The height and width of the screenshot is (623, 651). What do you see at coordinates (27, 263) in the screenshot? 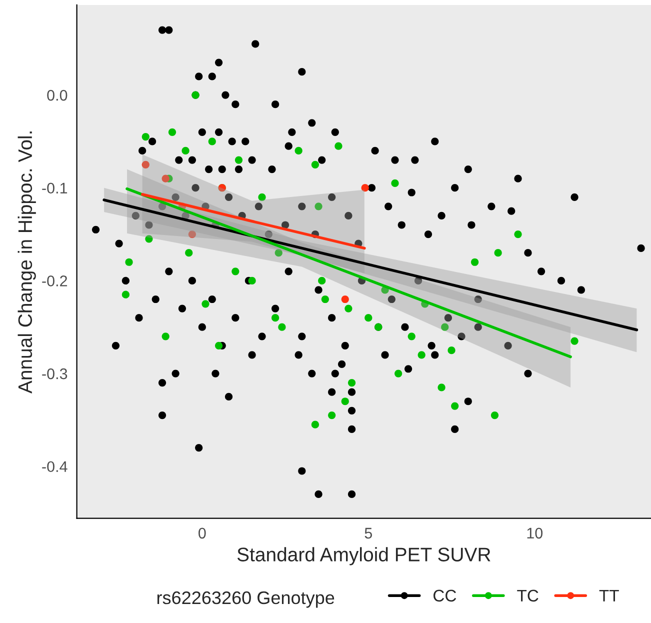
I see `y-axis-title: Annual Change in Hippoc. Vol.` at bounding box center [27, 263].